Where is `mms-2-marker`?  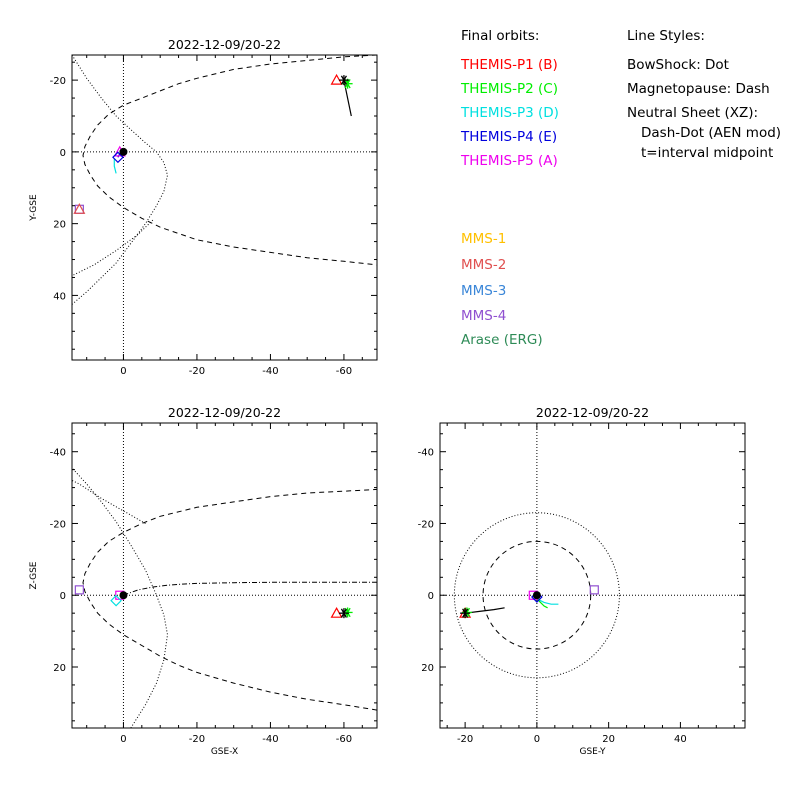 mms-2-marker is located at coordinates (79, 208).